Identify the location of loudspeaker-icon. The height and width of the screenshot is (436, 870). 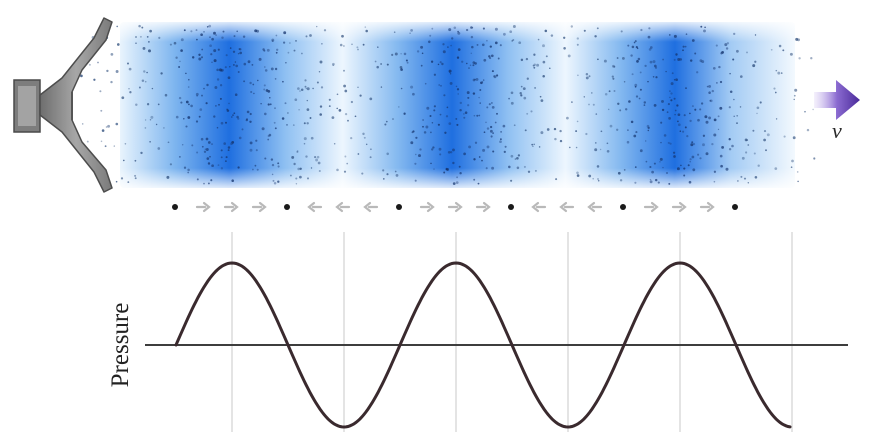
(63, 105).